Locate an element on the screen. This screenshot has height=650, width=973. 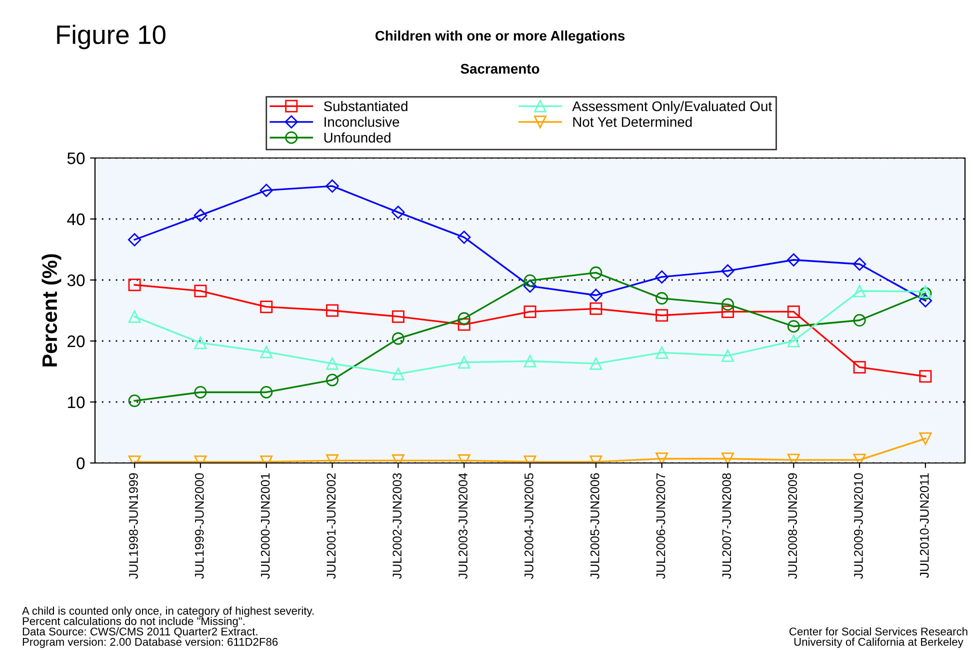
y-tick-label: 40 is located at coordinates (76, 219).